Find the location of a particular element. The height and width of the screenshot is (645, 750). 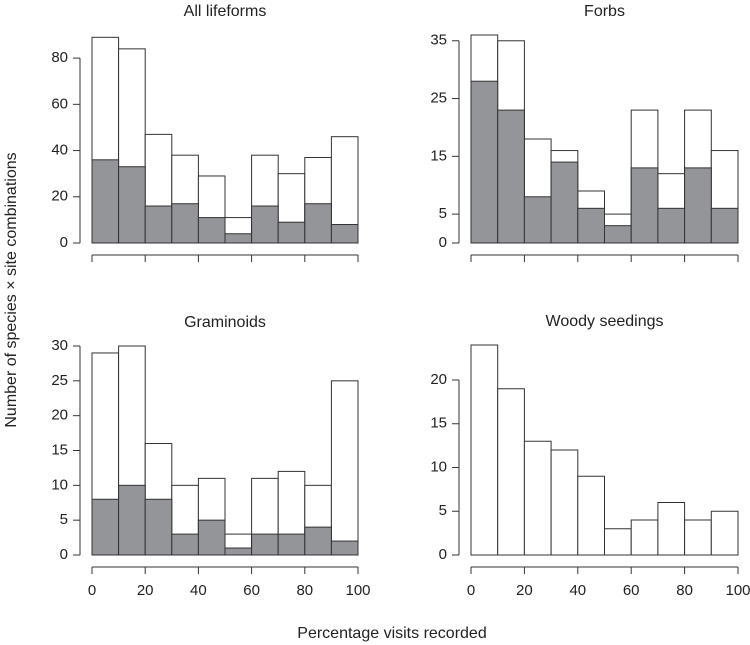

y-tick-label: 40 is located at coordinates (59, 150).